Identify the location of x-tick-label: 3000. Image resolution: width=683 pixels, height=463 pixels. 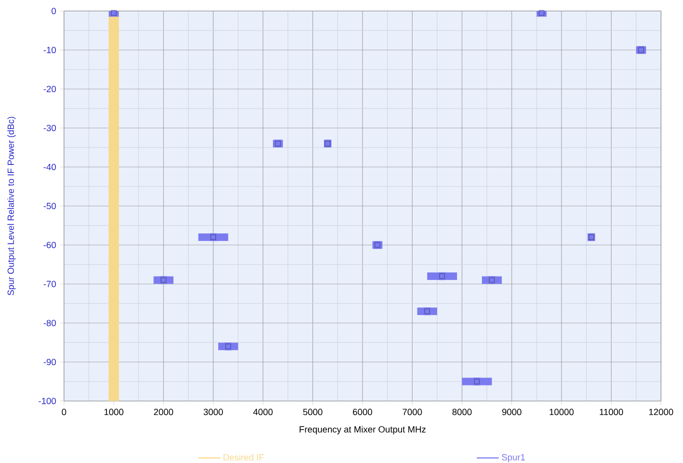
(213, 412).